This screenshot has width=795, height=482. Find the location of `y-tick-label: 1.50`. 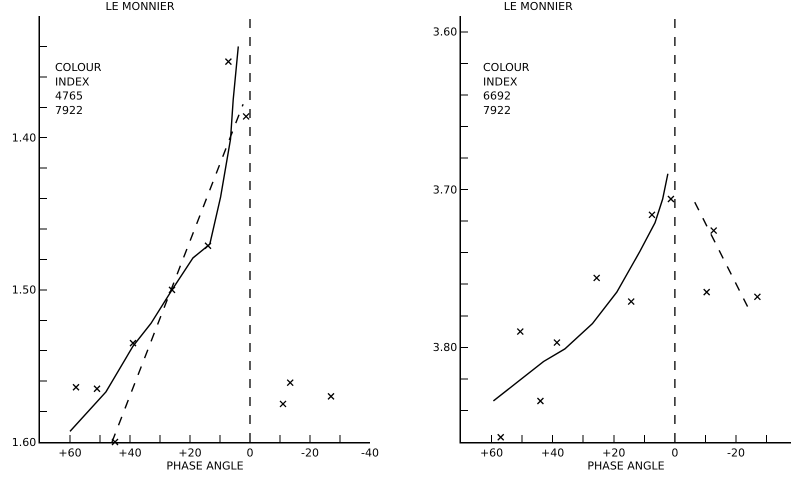

y-tick-label: 1.50 is located at coordinates (24, 290).